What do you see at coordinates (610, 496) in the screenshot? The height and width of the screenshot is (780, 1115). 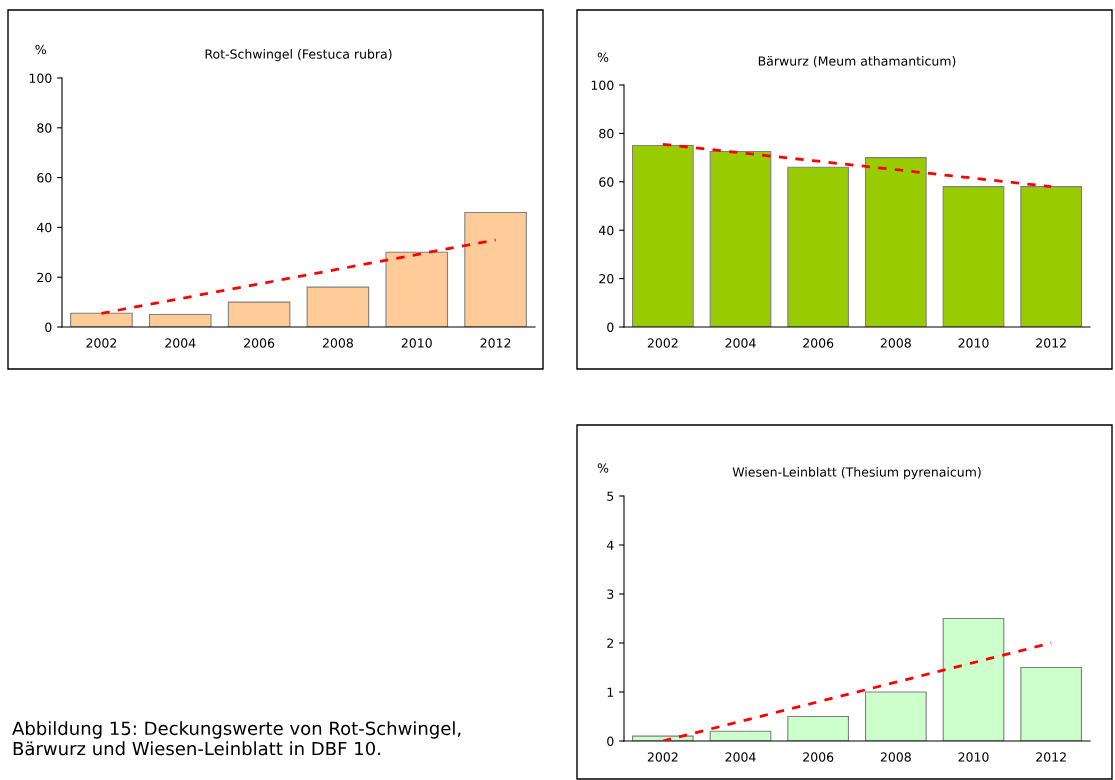 I see `y-tick-label: 5` at bounding box center [610, 496].